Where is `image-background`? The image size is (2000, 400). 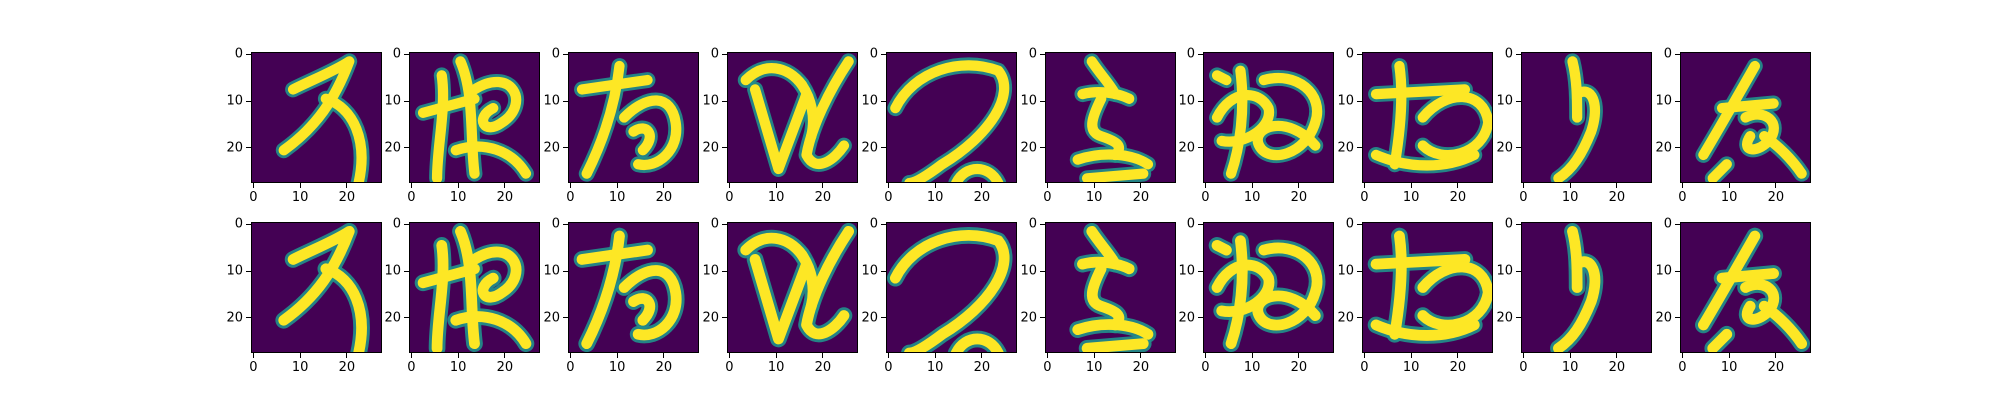 image-background is located at coordinates (1586, 117).